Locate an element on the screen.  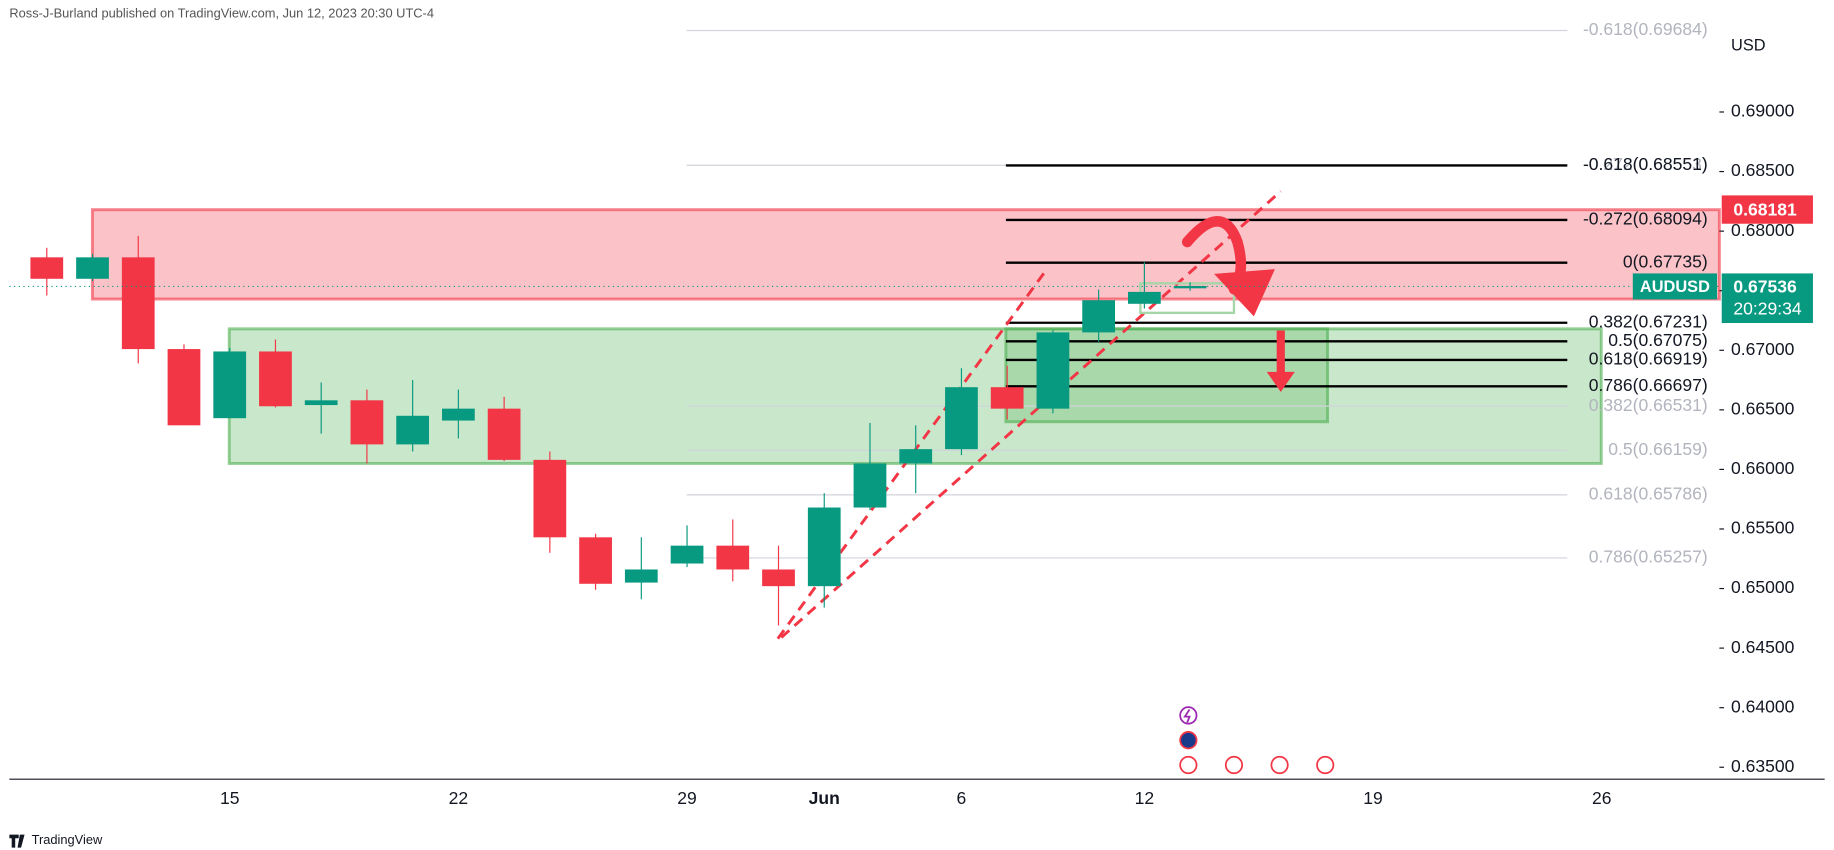
y-tick-label: 0.64500 is located at coordinates (1763, 647).